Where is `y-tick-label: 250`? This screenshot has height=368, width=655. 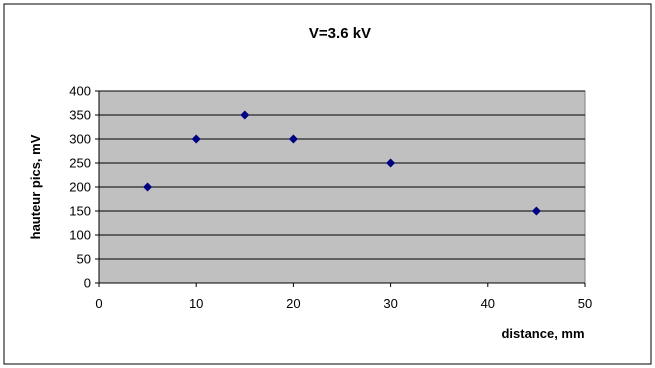
y-tick-label: 250 is located at coordinates (80, 163).